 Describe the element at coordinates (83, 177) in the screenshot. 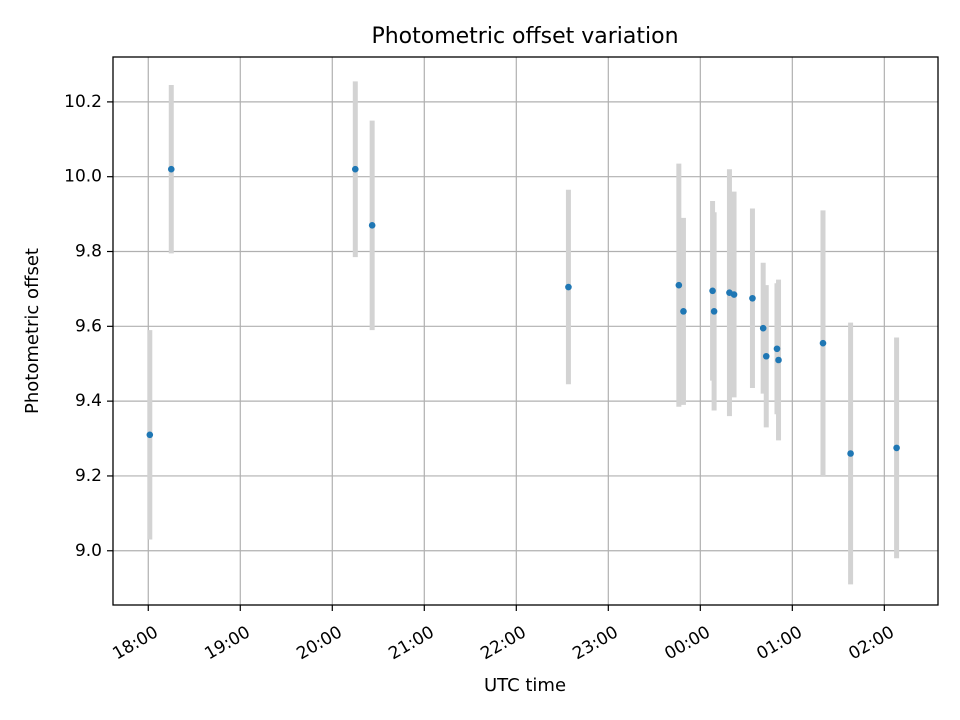

I see `y-tick-label: 10.0` at that location.